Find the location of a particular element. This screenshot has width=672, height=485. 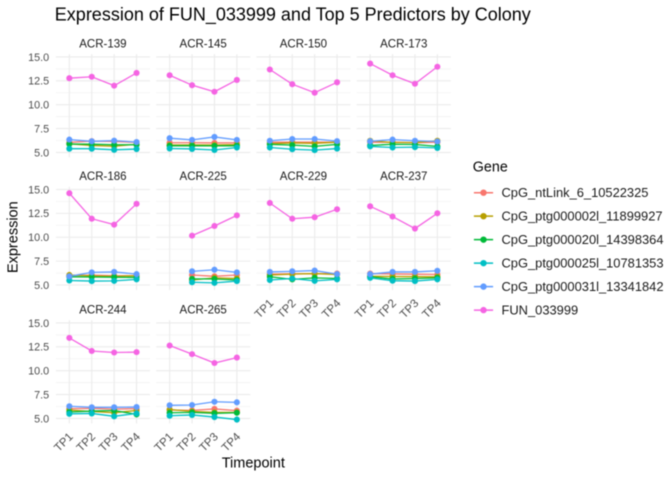

svg-text: ACR-237 is located at coordinates (403, 177).